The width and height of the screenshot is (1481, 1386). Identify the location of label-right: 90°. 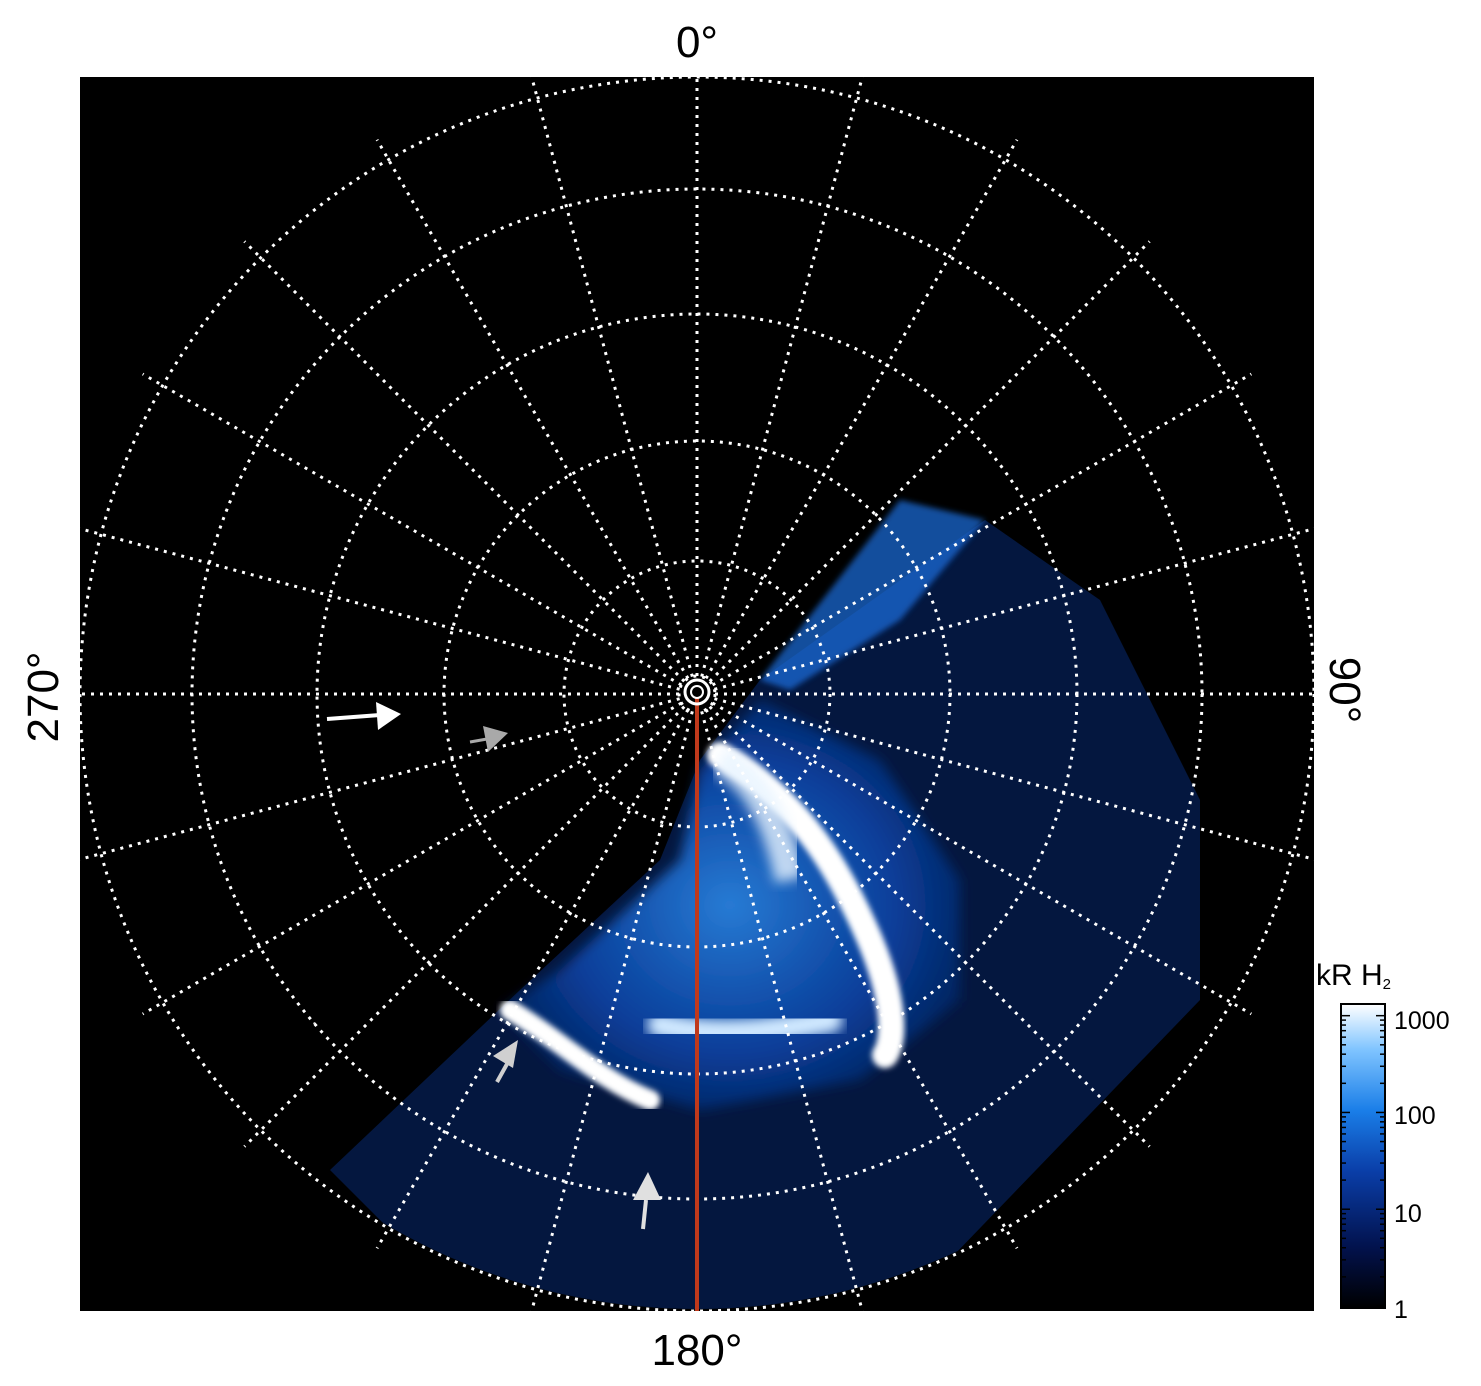
(1344, 690).